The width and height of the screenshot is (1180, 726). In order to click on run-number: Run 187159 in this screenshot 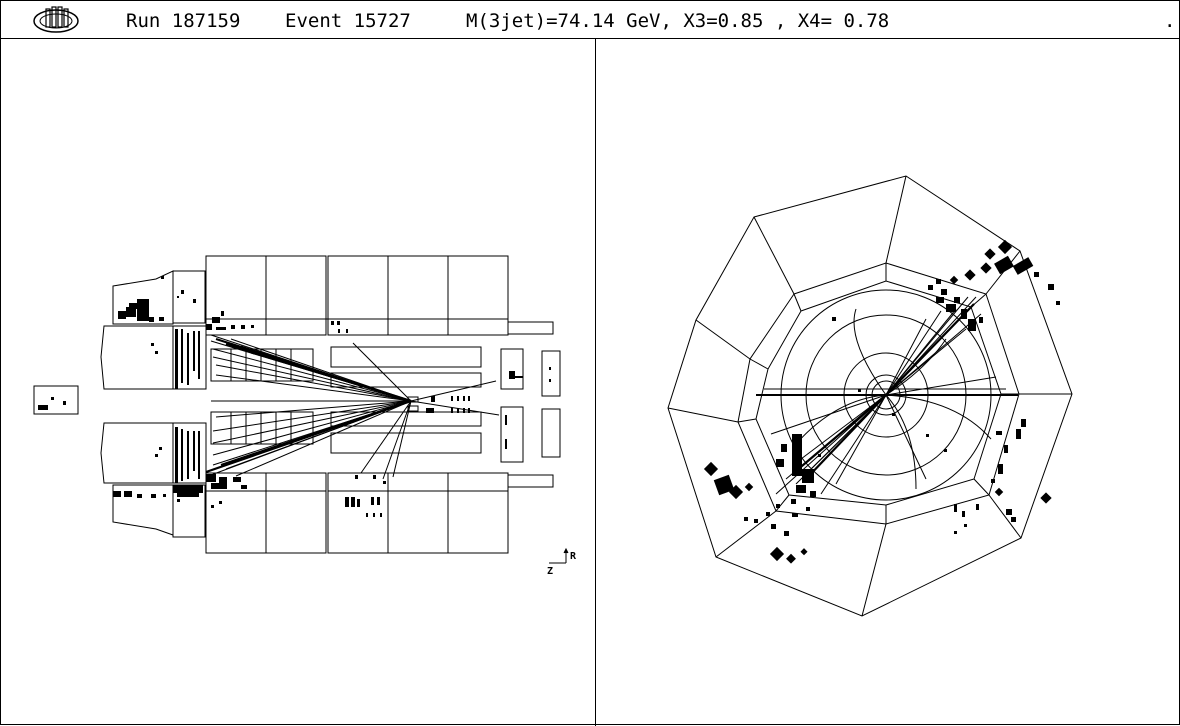, I will do `click(183, 21)`.